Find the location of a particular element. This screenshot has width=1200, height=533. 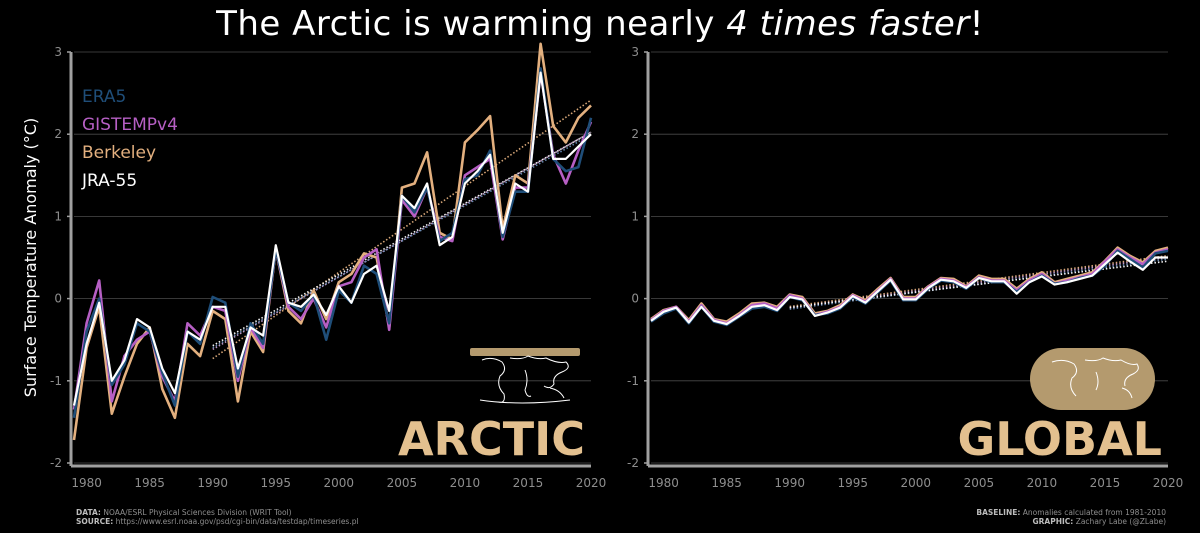

panel-label-arctic: ARCTIC is located at coordinates (491, 439).